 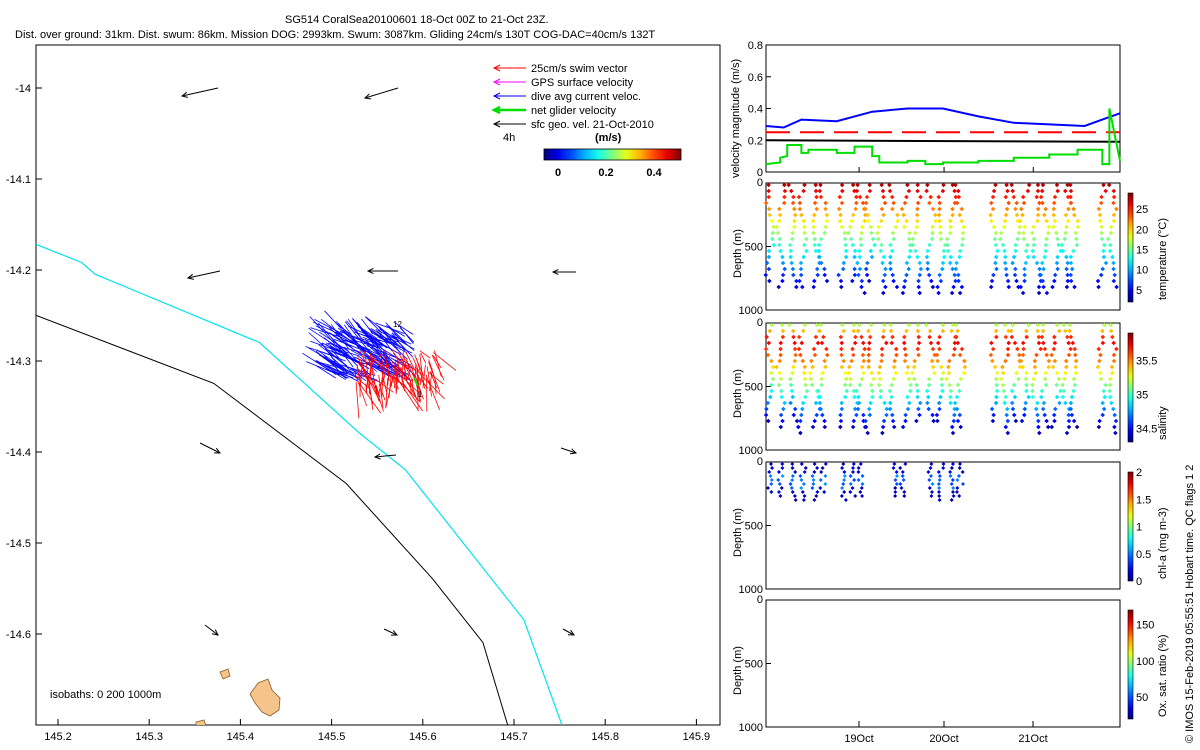 I want to click on speed-colorbar: 4h (m/s) 0 0.2 0.4, so click(x=592, y=155).